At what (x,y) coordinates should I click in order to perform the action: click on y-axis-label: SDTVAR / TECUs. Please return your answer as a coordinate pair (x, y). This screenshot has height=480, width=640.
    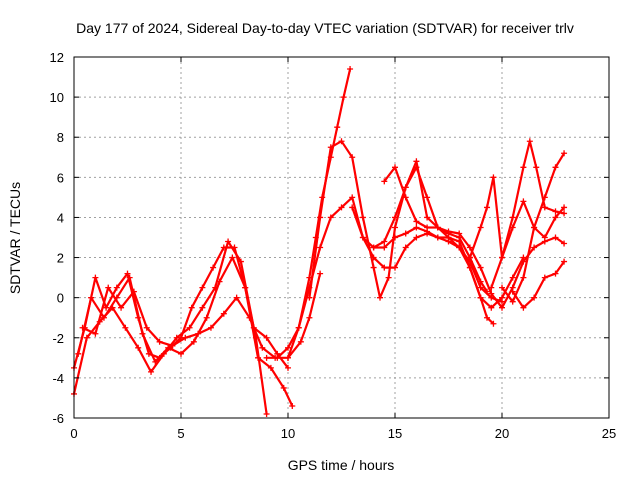
    Looking at the image, I should click on (15, 238).